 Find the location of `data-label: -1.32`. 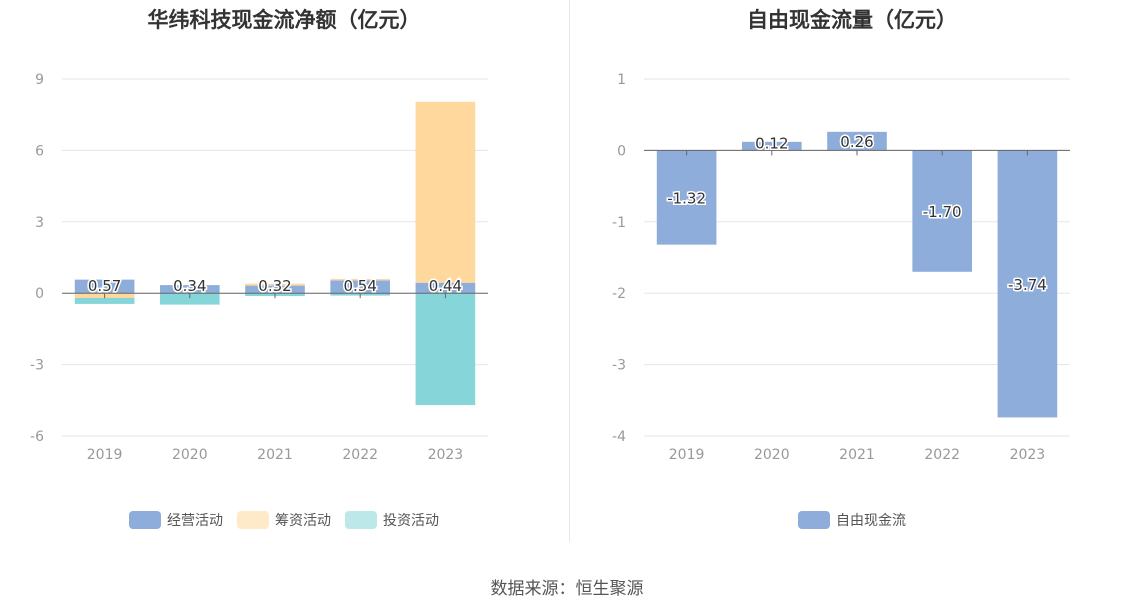

data-label: -1.32 is located at coordinates (686, 199).